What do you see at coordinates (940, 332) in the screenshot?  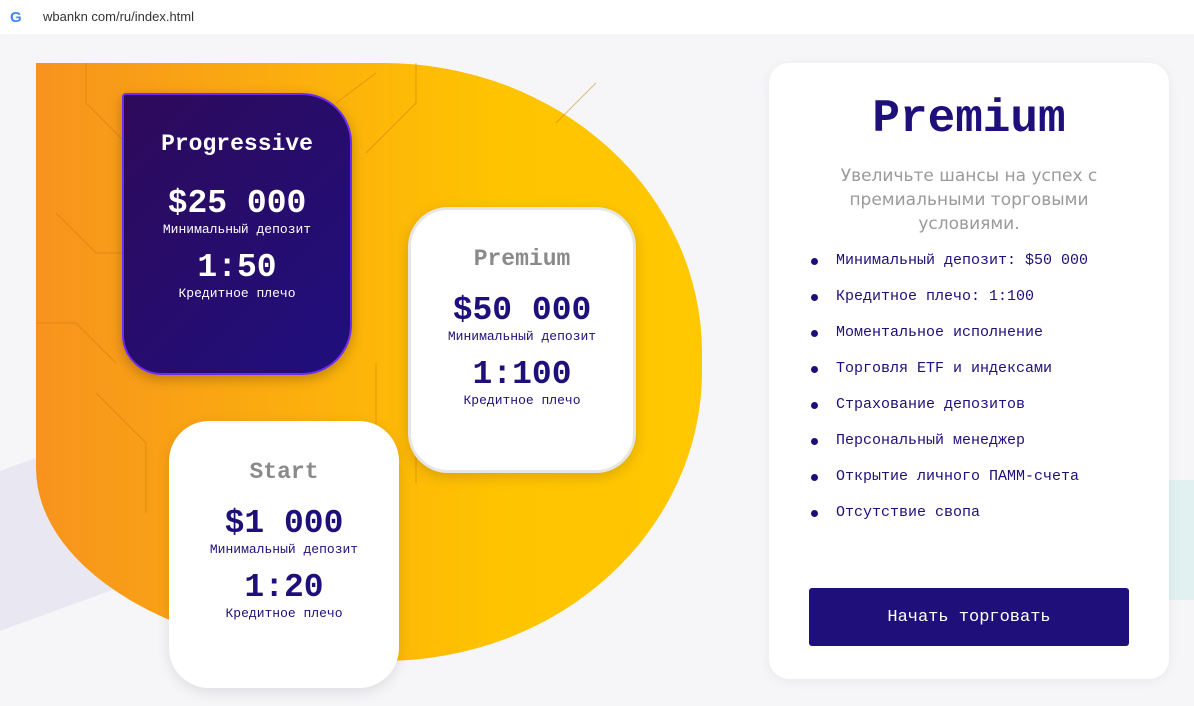 I see `feature-text: Моментальное исполнение` at bounding box center [940, 332].